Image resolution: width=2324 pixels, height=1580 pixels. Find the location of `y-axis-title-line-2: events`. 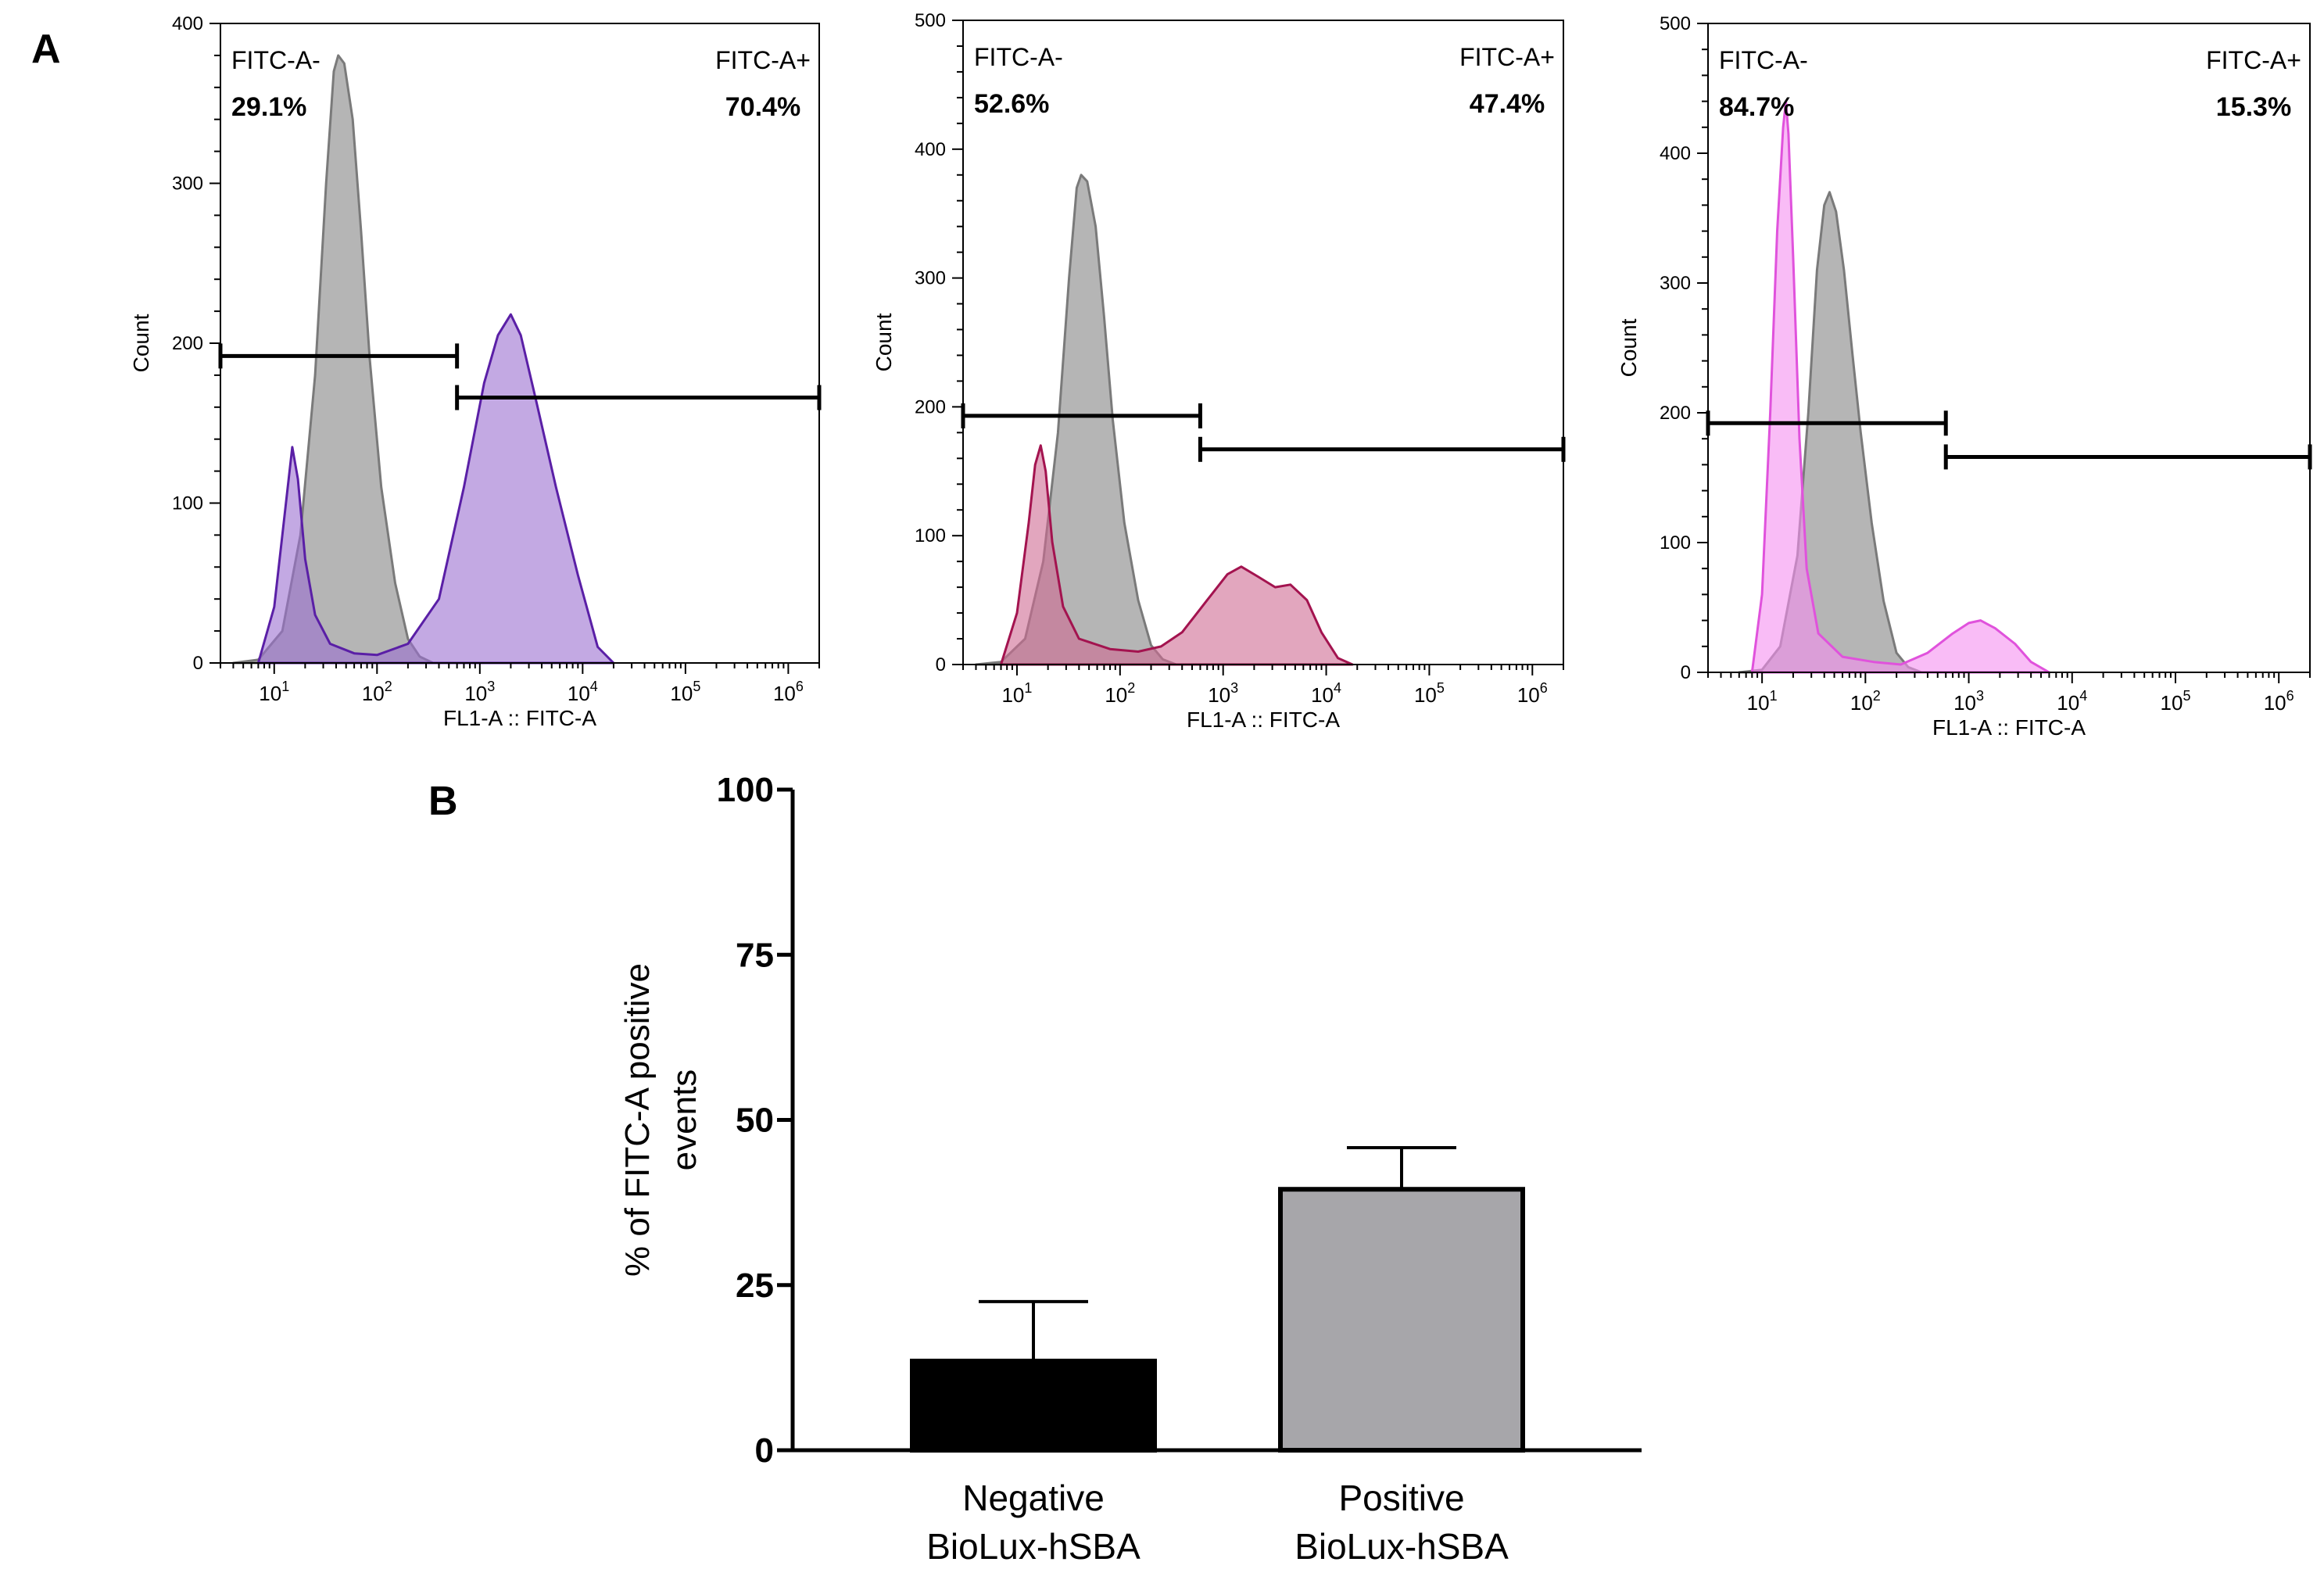

y-axis-title-line-2: events is located at coordinates (684, 1120).